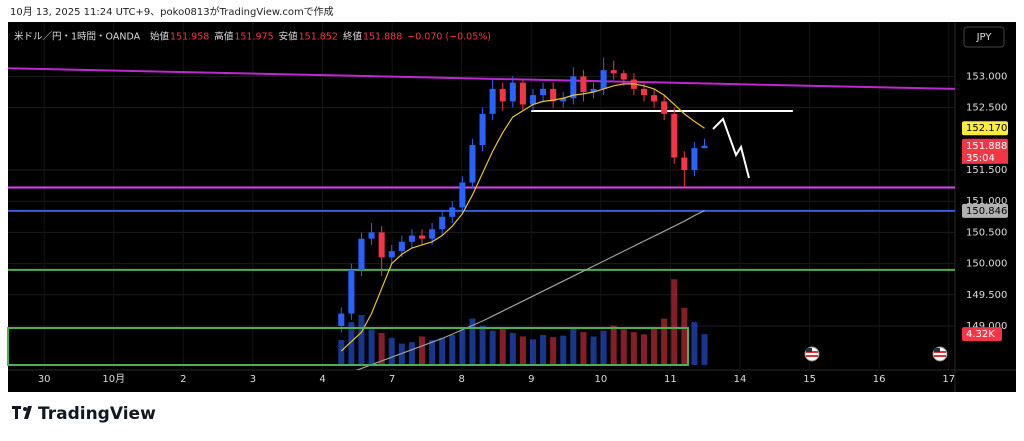  What do you see at coordinates (189, 37) in the screenshot?
I see `legend-value: 151.958` at bounding box center [189, 37].